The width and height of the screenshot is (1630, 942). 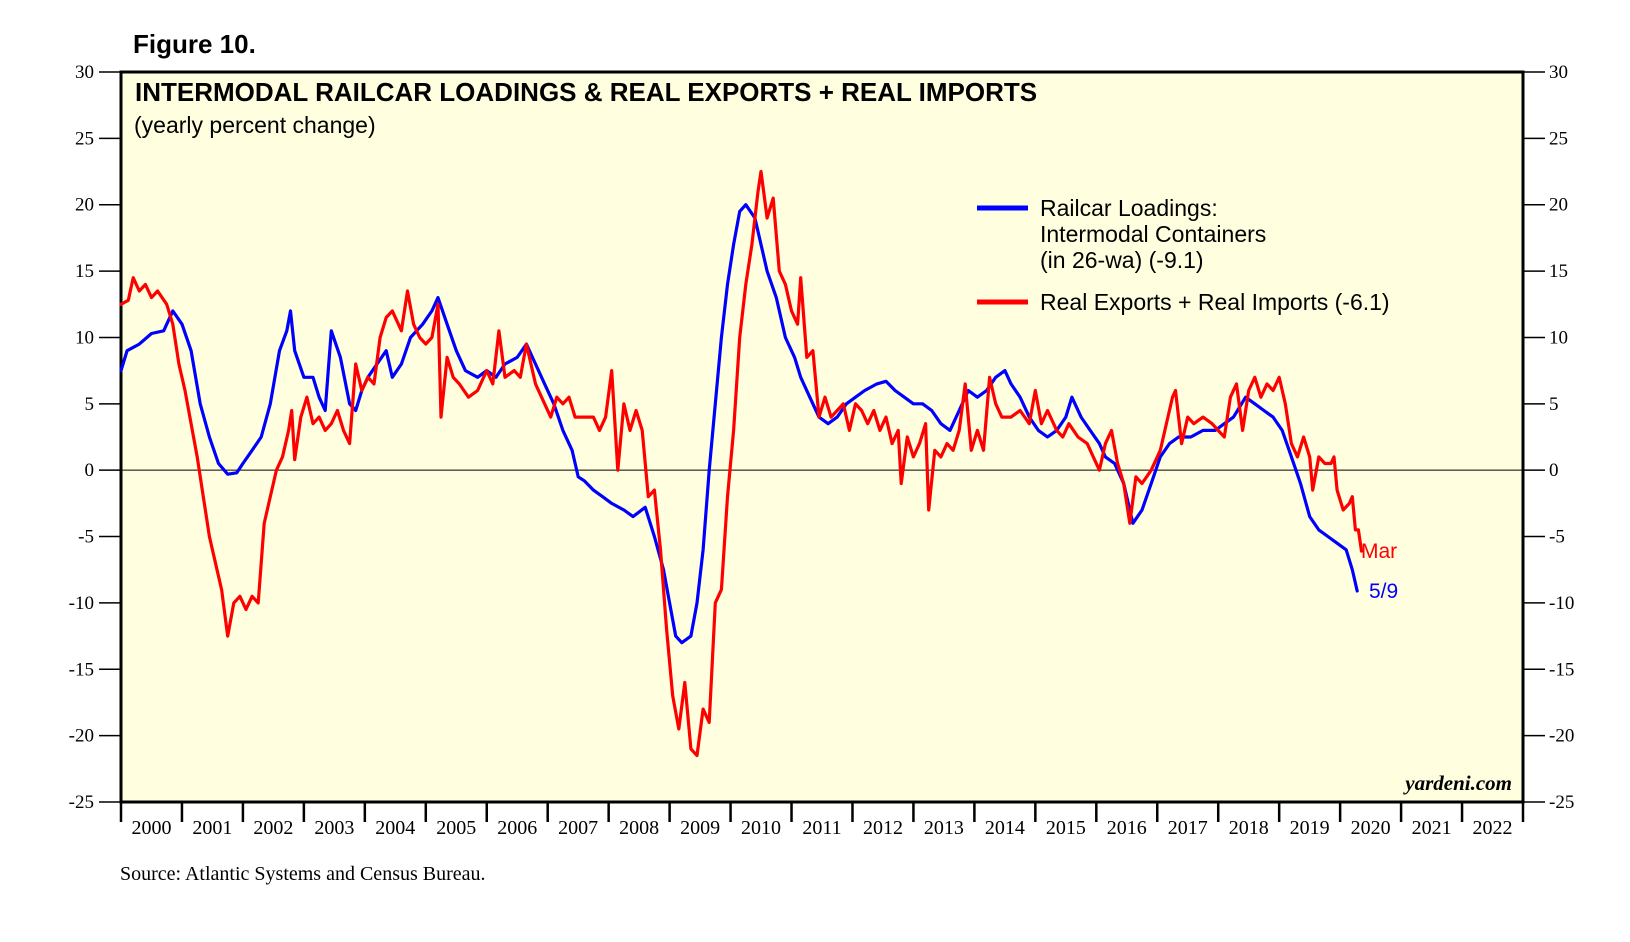 What do you see at coordinates (255, 125) in the screenshot?
I see `chart-subtitle: (yearly percent change)` at bounding box center [255, 125].